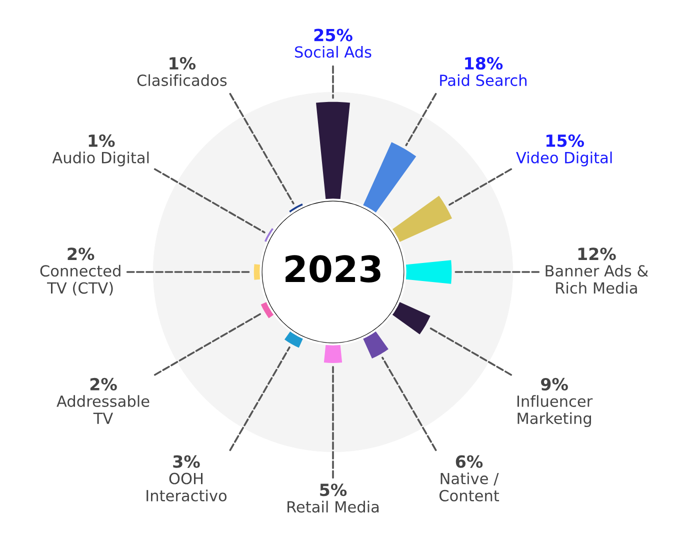  Describe the element at coordinates (597, 279) in the screenshot. I see `category-label: Banner Ads & Rich Media` at that location.